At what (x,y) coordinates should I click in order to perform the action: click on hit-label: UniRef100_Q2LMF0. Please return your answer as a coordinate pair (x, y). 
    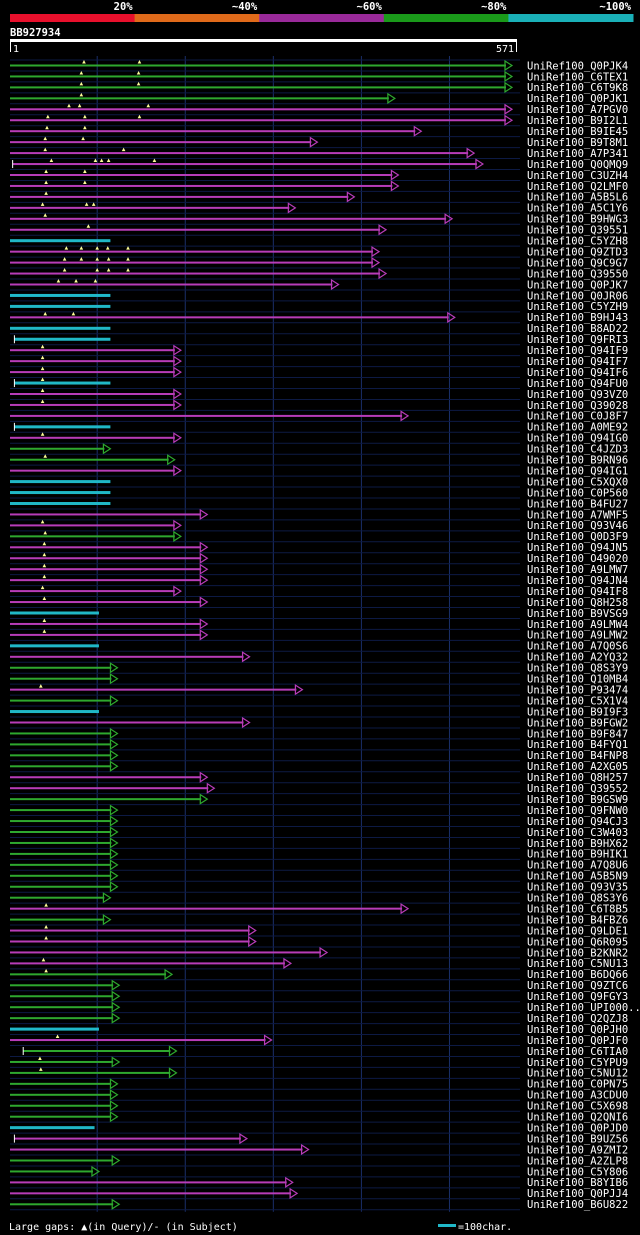
    Looking at the image, I should click on (577, 187).